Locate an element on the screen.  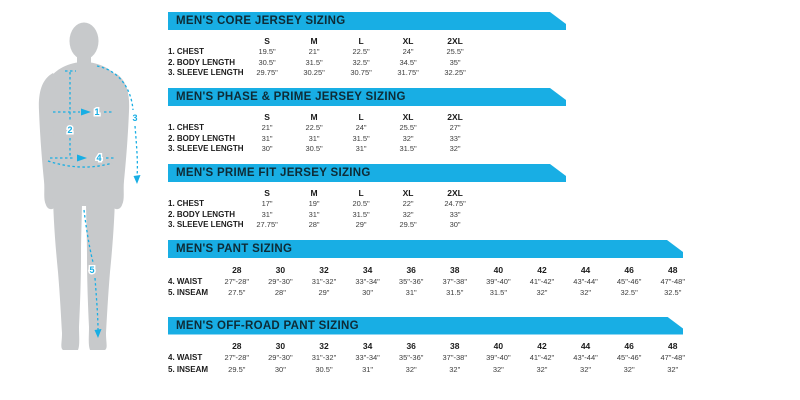
size-value-cell: 47"-48" is located at coordinates (672, 358).